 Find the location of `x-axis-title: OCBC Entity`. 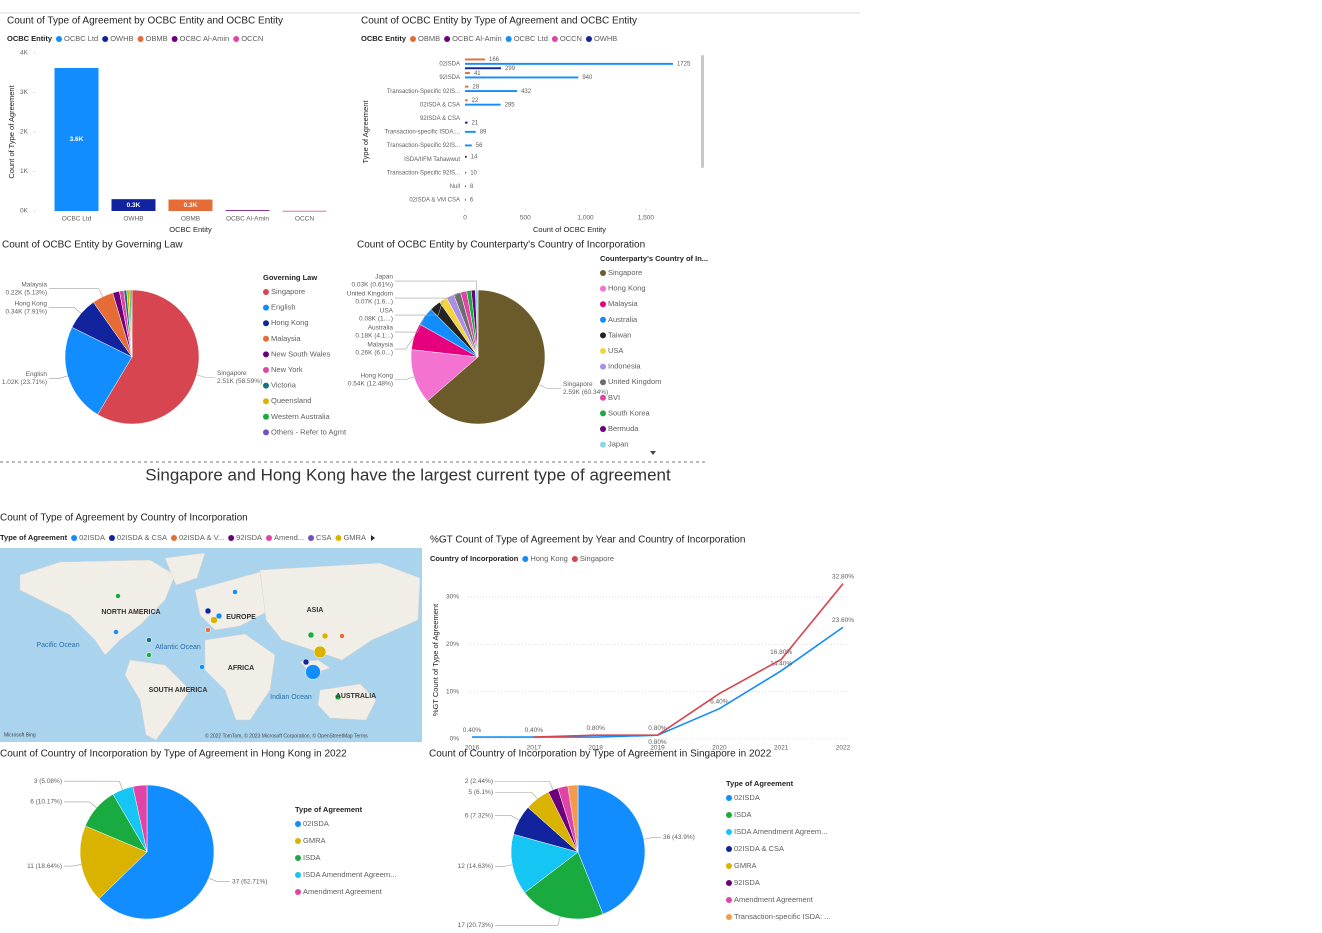

x-axis-title: OCBC Entity is located at coordinates (190, 229).